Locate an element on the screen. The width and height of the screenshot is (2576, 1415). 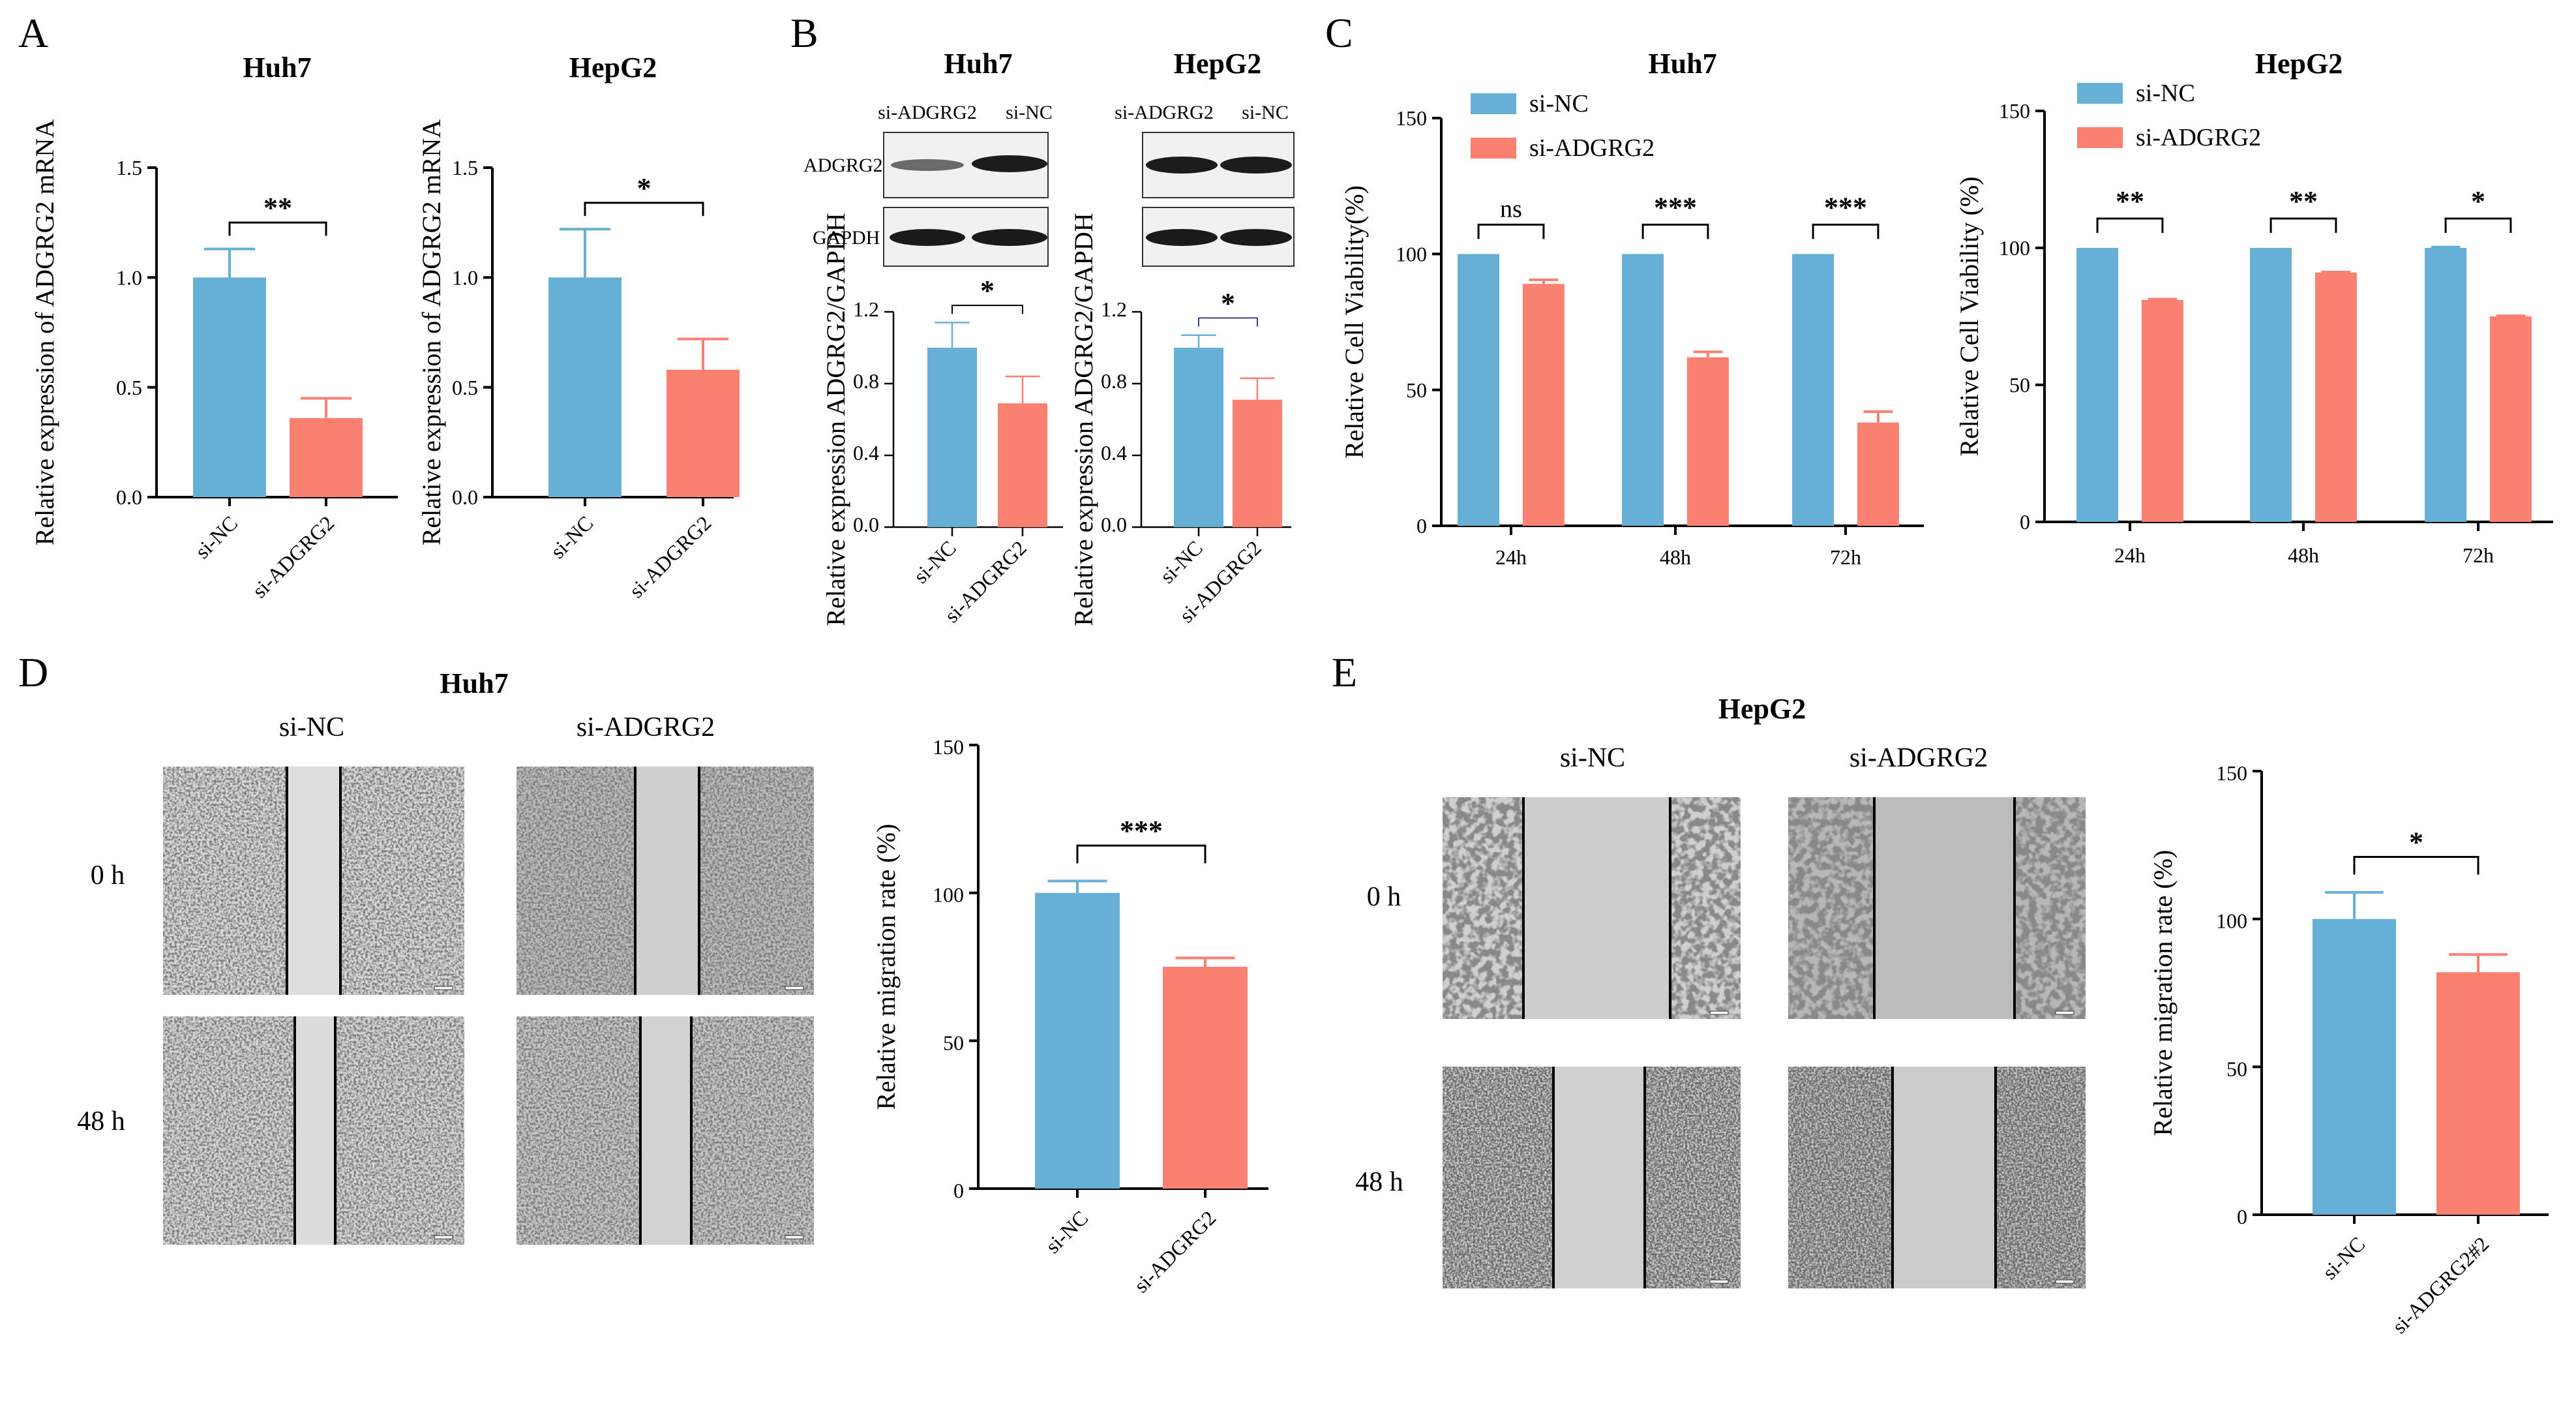
lane-label: si-ADGRG2 is located at coordinates (927, 112).